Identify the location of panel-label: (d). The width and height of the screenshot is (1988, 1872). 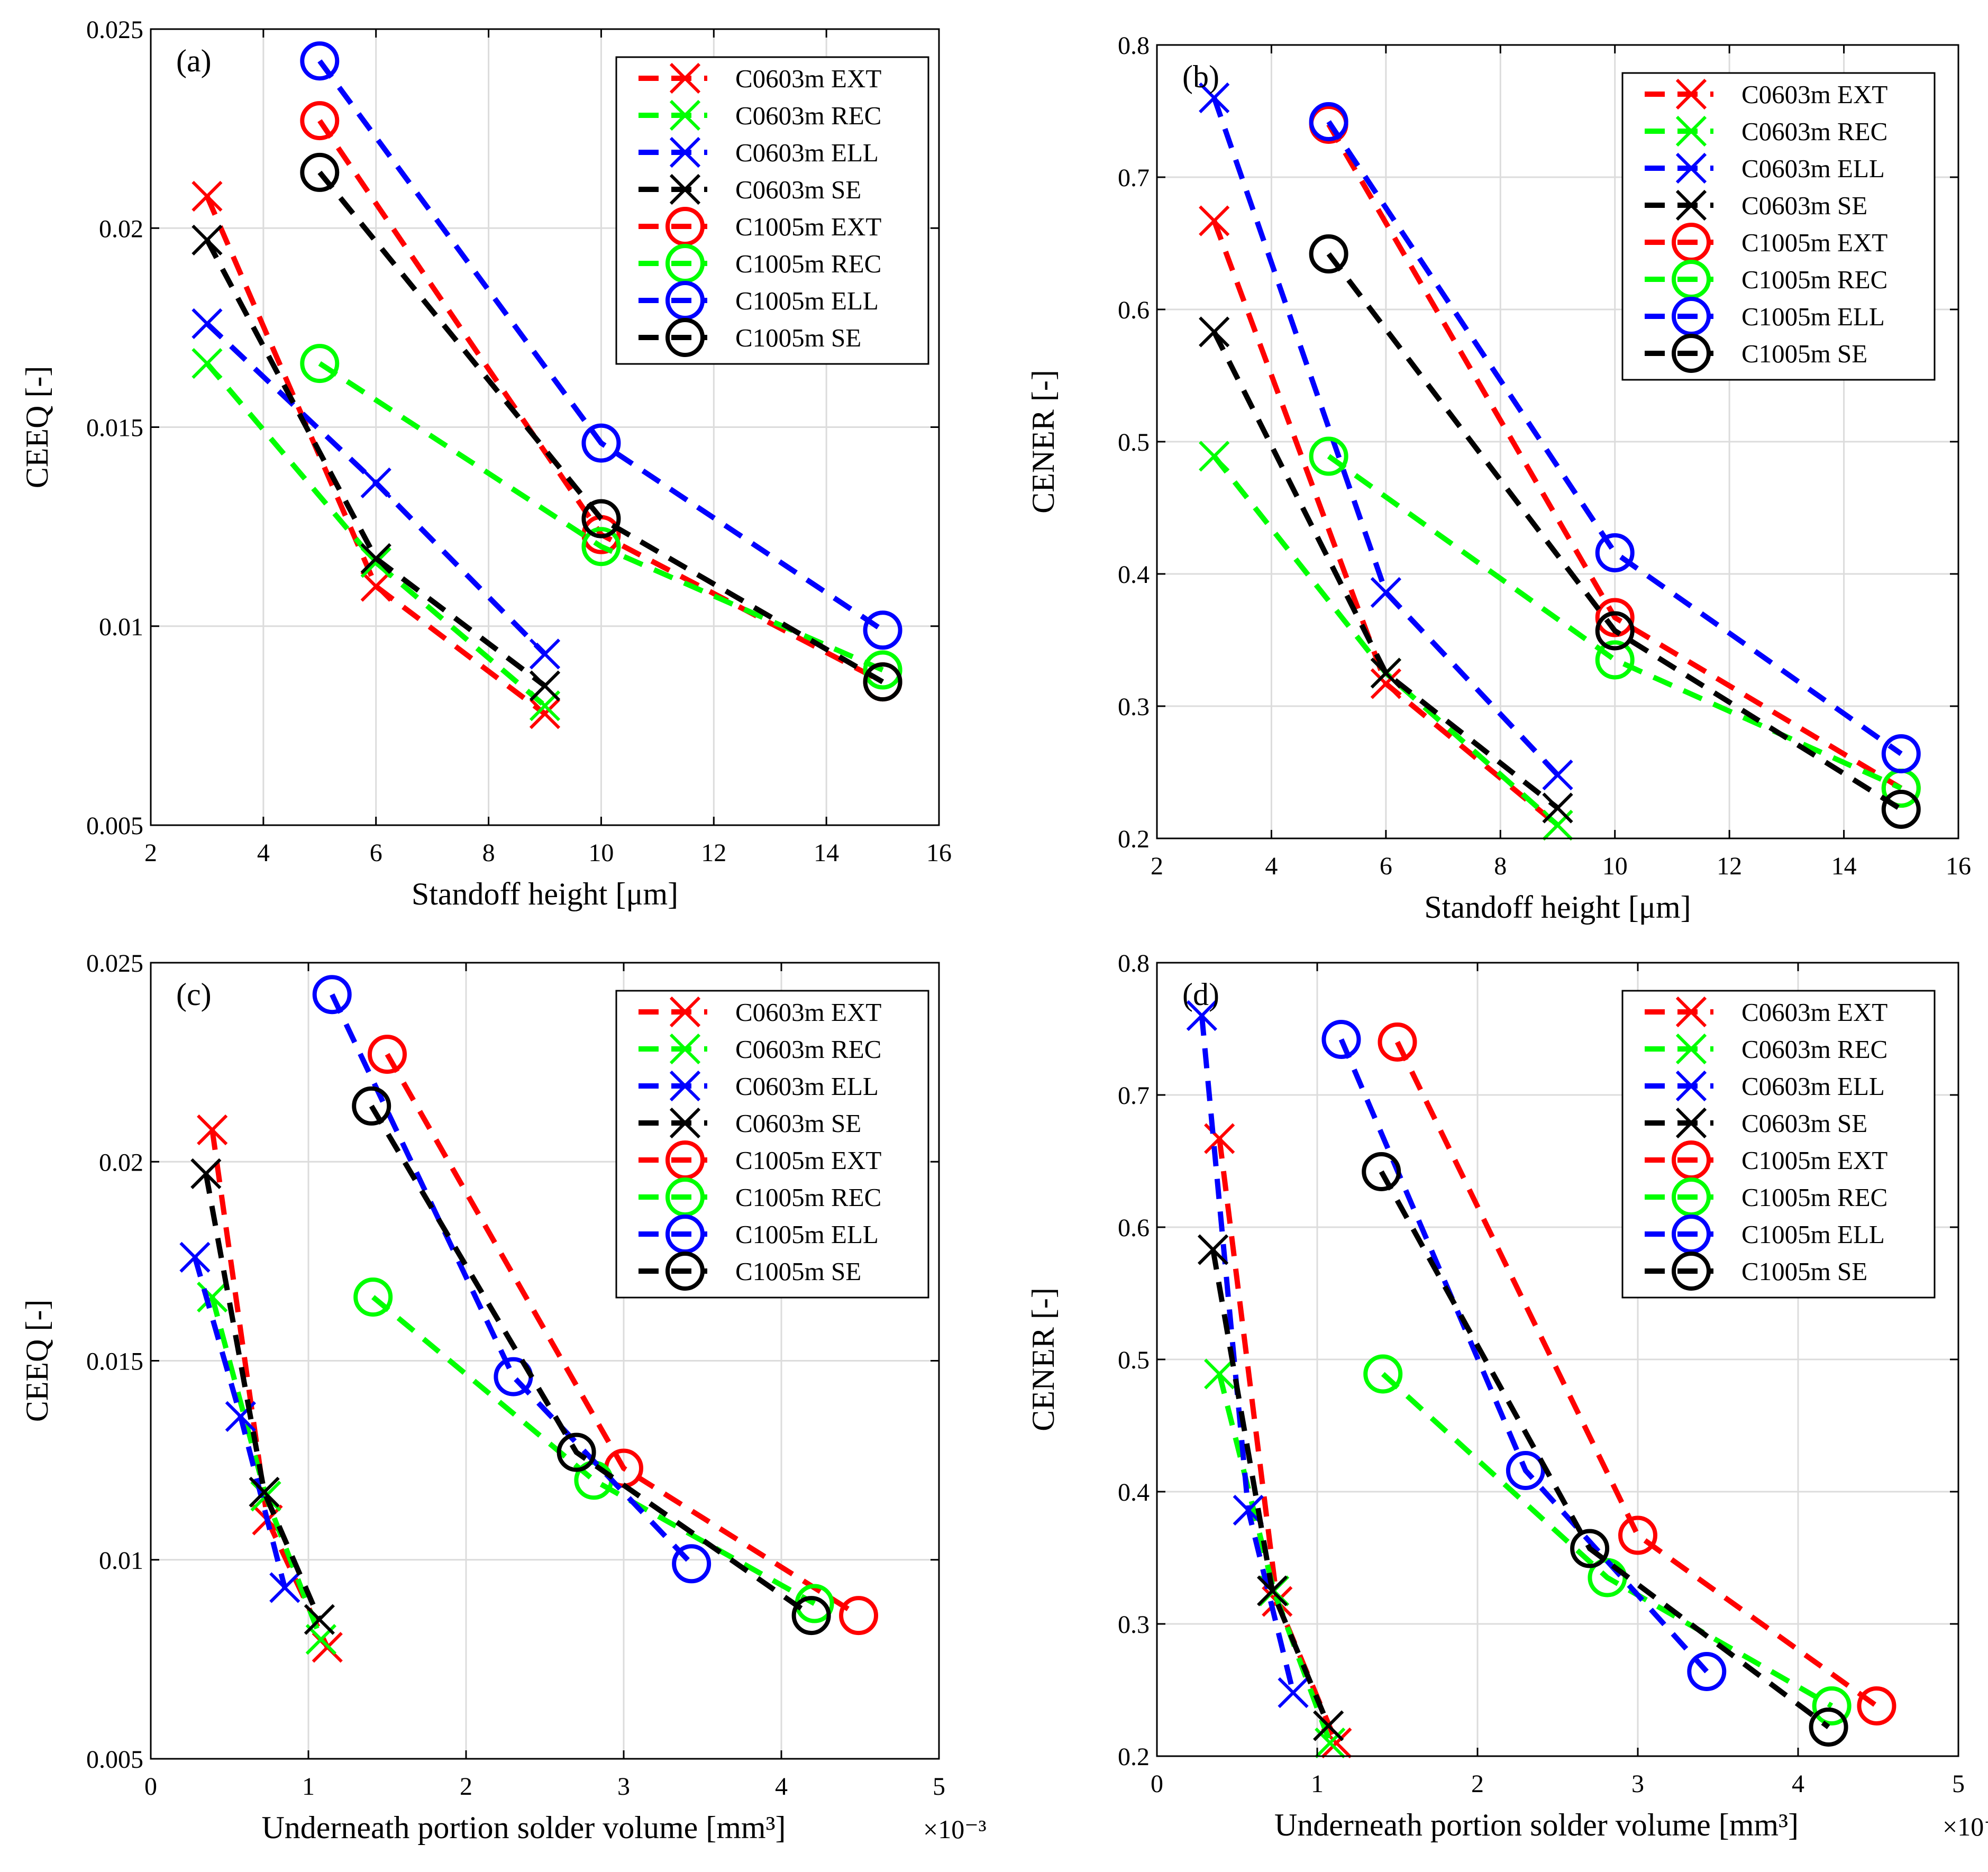
(1200, 994).